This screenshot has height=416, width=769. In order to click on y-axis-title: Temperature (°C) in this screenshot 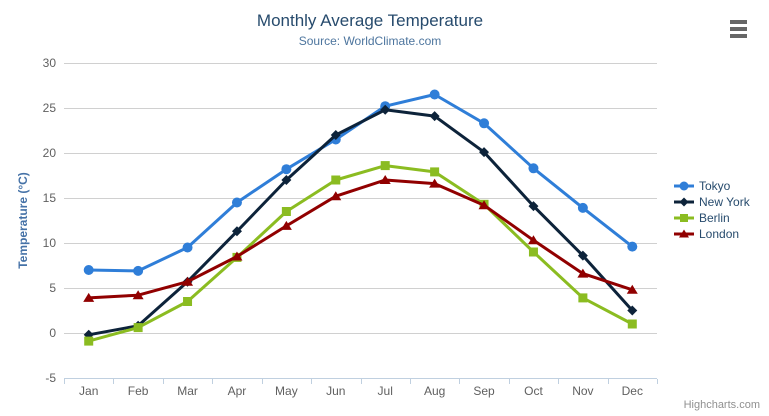, I will do `click(23, 220)`.